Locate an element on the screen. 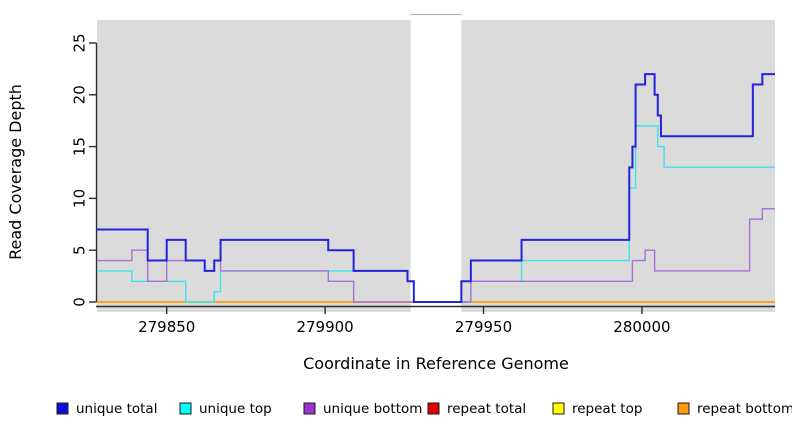 The image size is (792, 432). legend-item-repeat-total: repeat total is located at coordinates (476, 409).